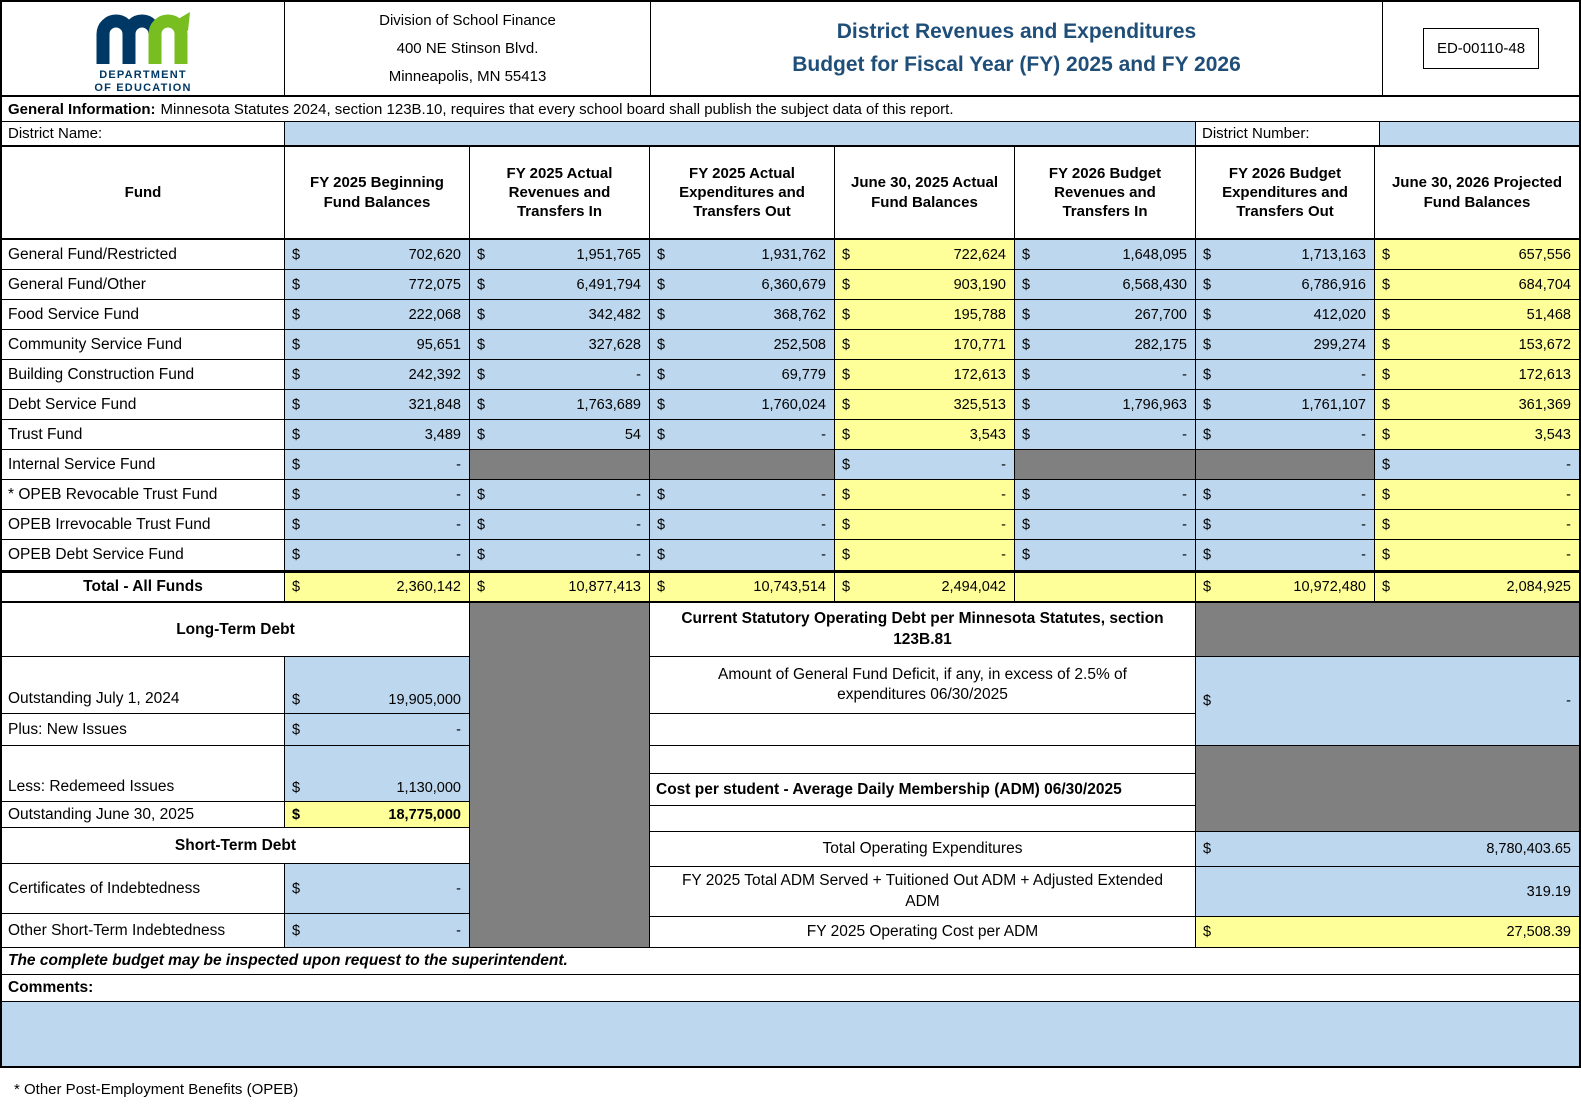  Describe the element at coordinates (143, 888) in the screenshot. I see `std-row-label: Certificates of Indebtedness` at that location.